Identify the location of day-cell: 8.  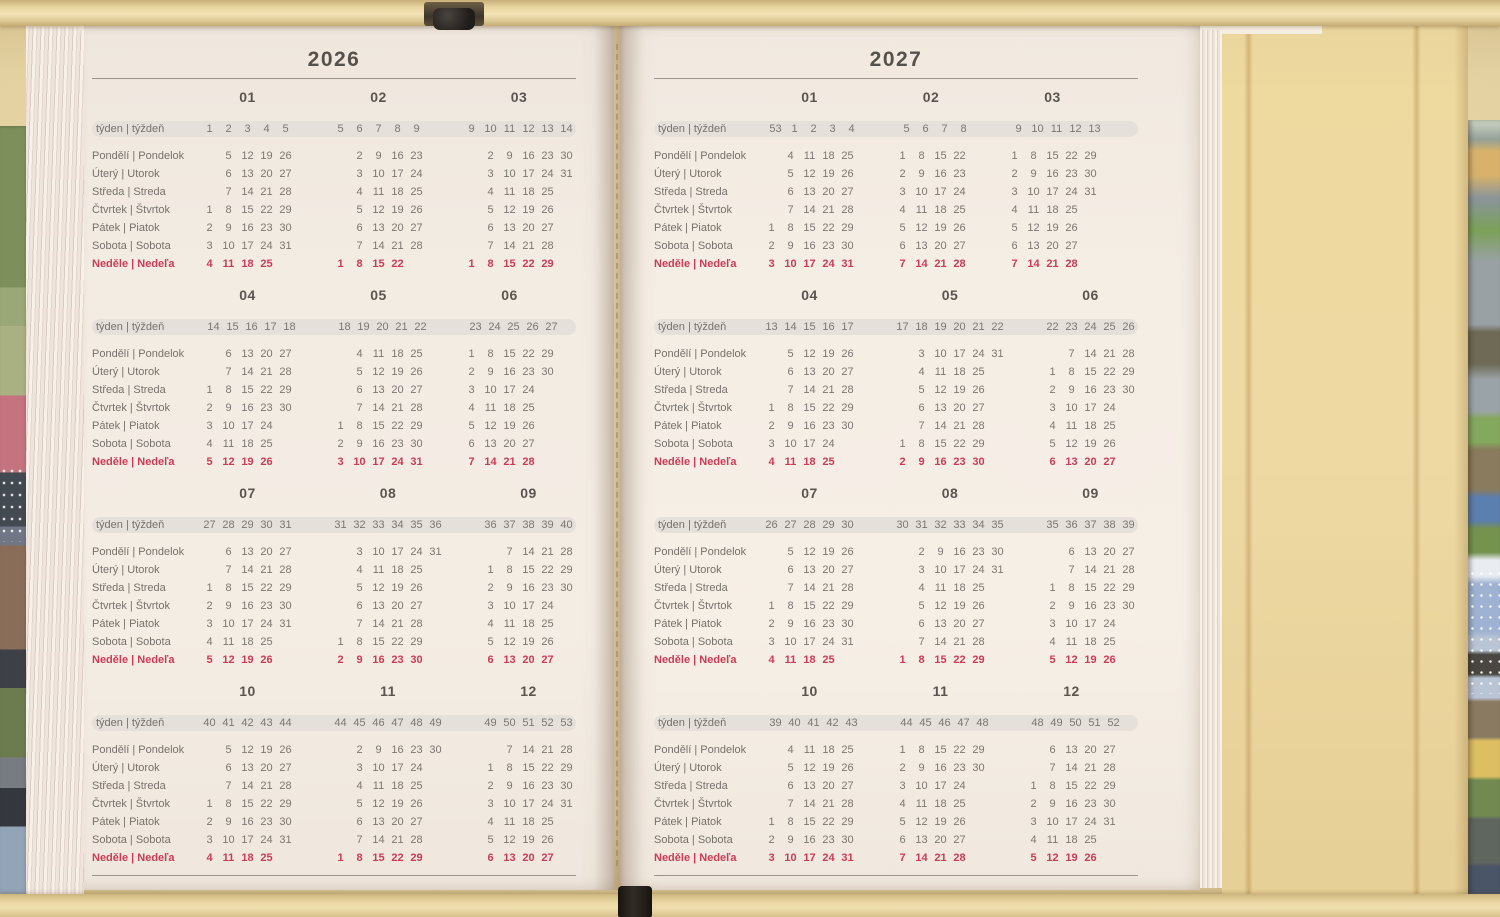
(359, 858).